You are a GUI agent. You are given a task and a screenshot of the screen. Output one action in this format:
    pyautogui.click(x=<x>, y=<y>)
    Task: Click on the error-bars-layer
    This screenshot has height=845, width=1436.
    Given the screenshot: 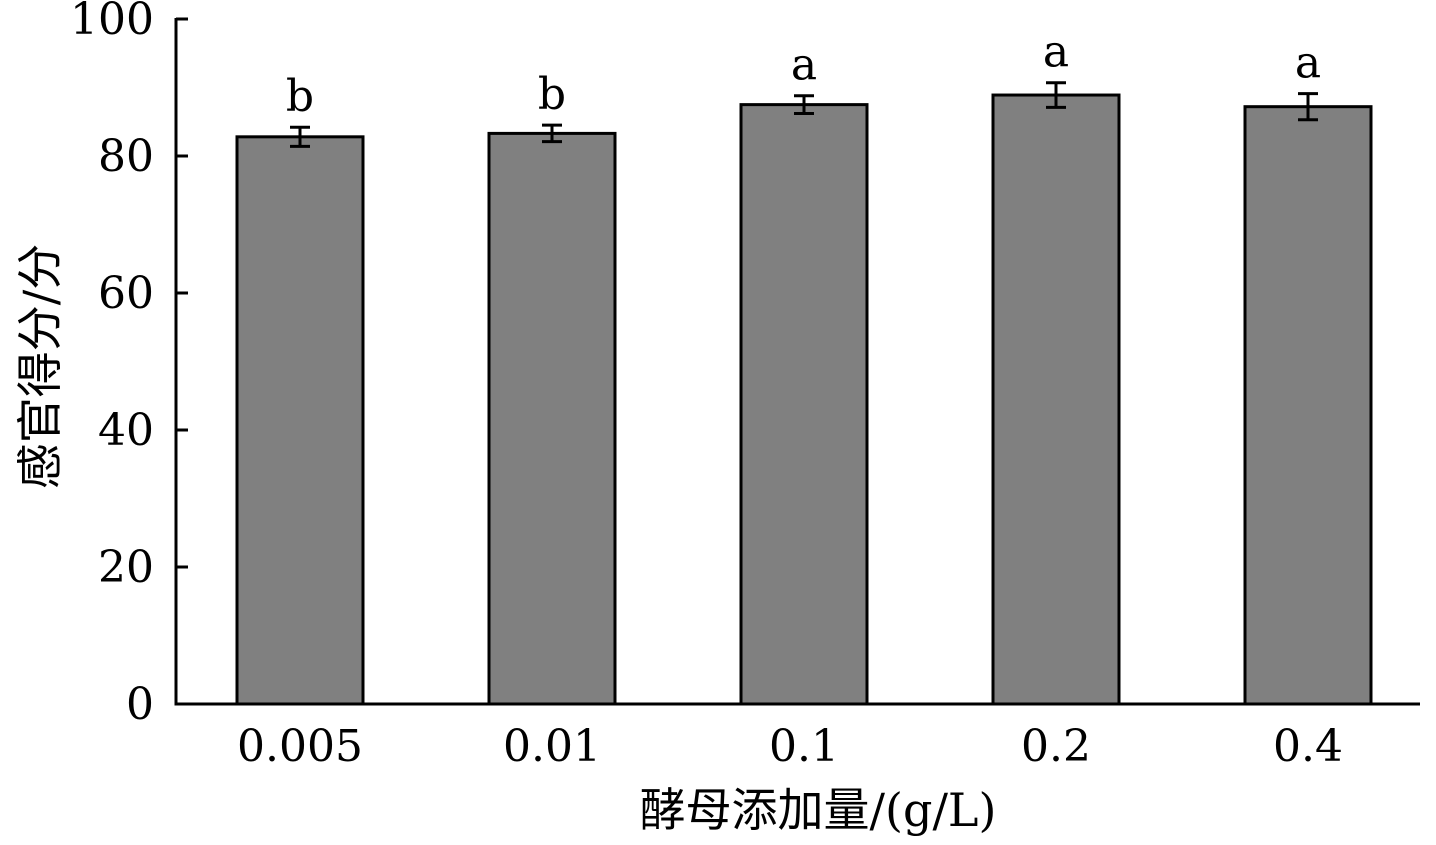 What is the action you would take?
    pyautogui.click(x=804, y=114)
    